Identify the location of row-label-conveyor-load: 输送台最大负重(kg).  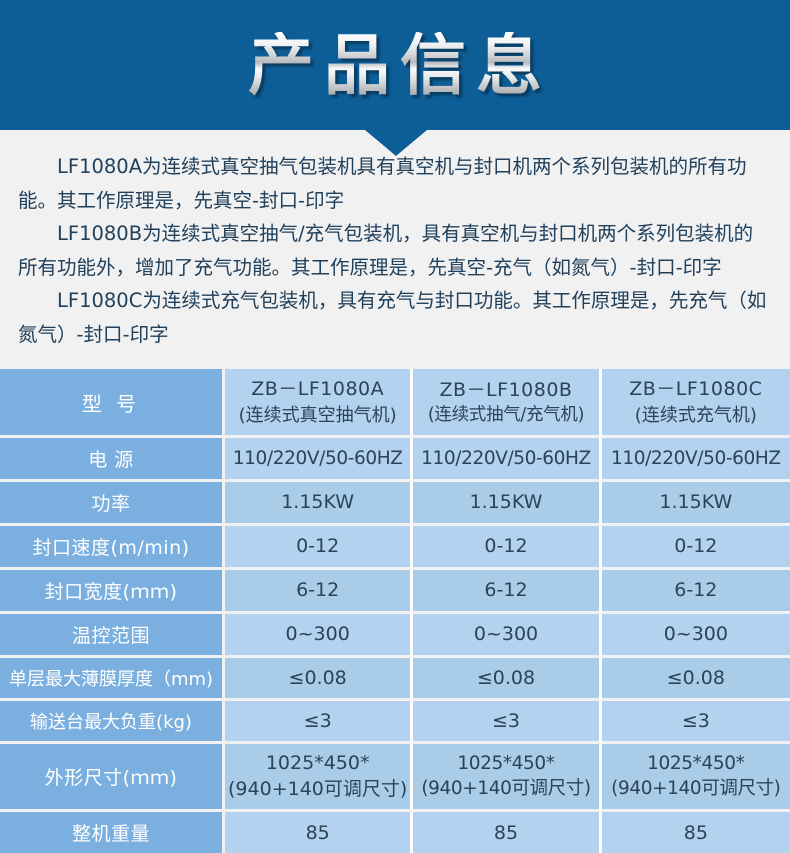
(112, 722).